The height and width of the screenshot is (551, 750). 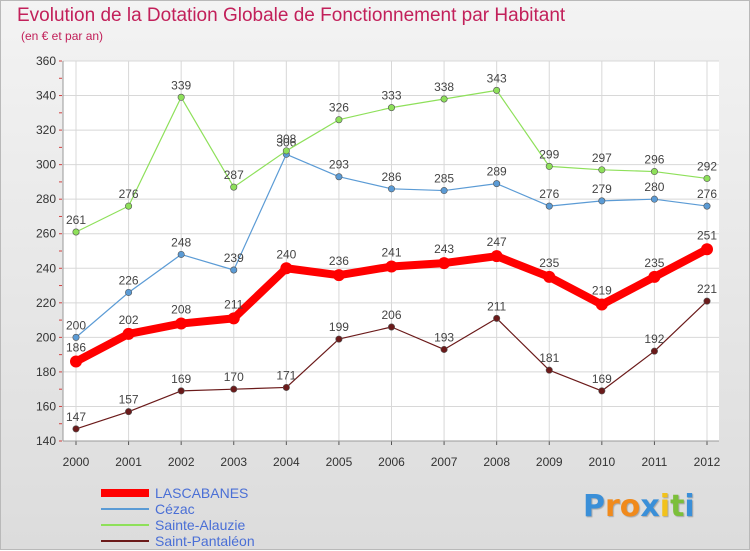 What do you see at coordinates (444, 87) in the screenshot?
I see `data-label: 338` at bounding box center [444, 87].